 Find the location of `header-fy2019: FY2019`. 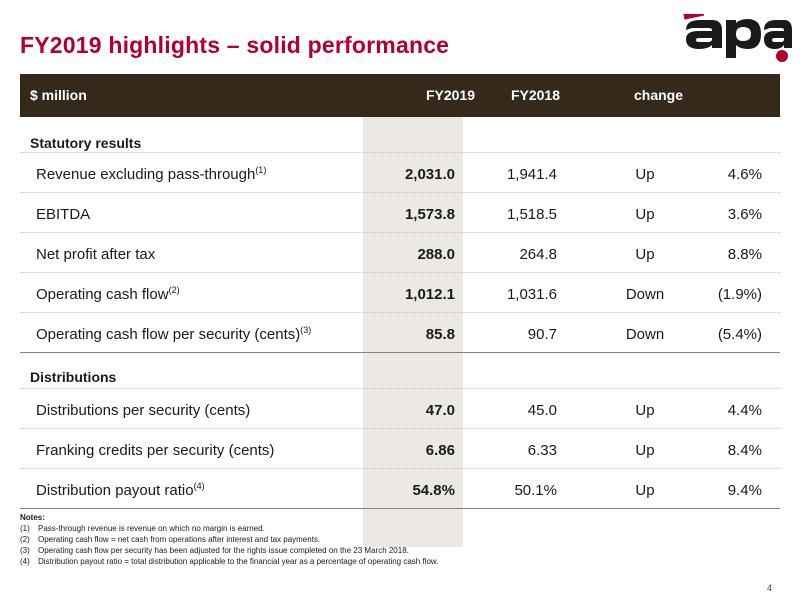

header-fy2019: FY2019 is located at coordinates (450, 95).